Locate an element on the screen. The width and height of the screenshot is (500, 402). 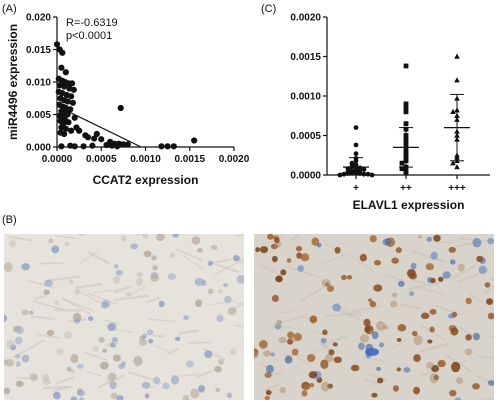
y-tick-label: 0.0000 is located at coordinates (305, 176).